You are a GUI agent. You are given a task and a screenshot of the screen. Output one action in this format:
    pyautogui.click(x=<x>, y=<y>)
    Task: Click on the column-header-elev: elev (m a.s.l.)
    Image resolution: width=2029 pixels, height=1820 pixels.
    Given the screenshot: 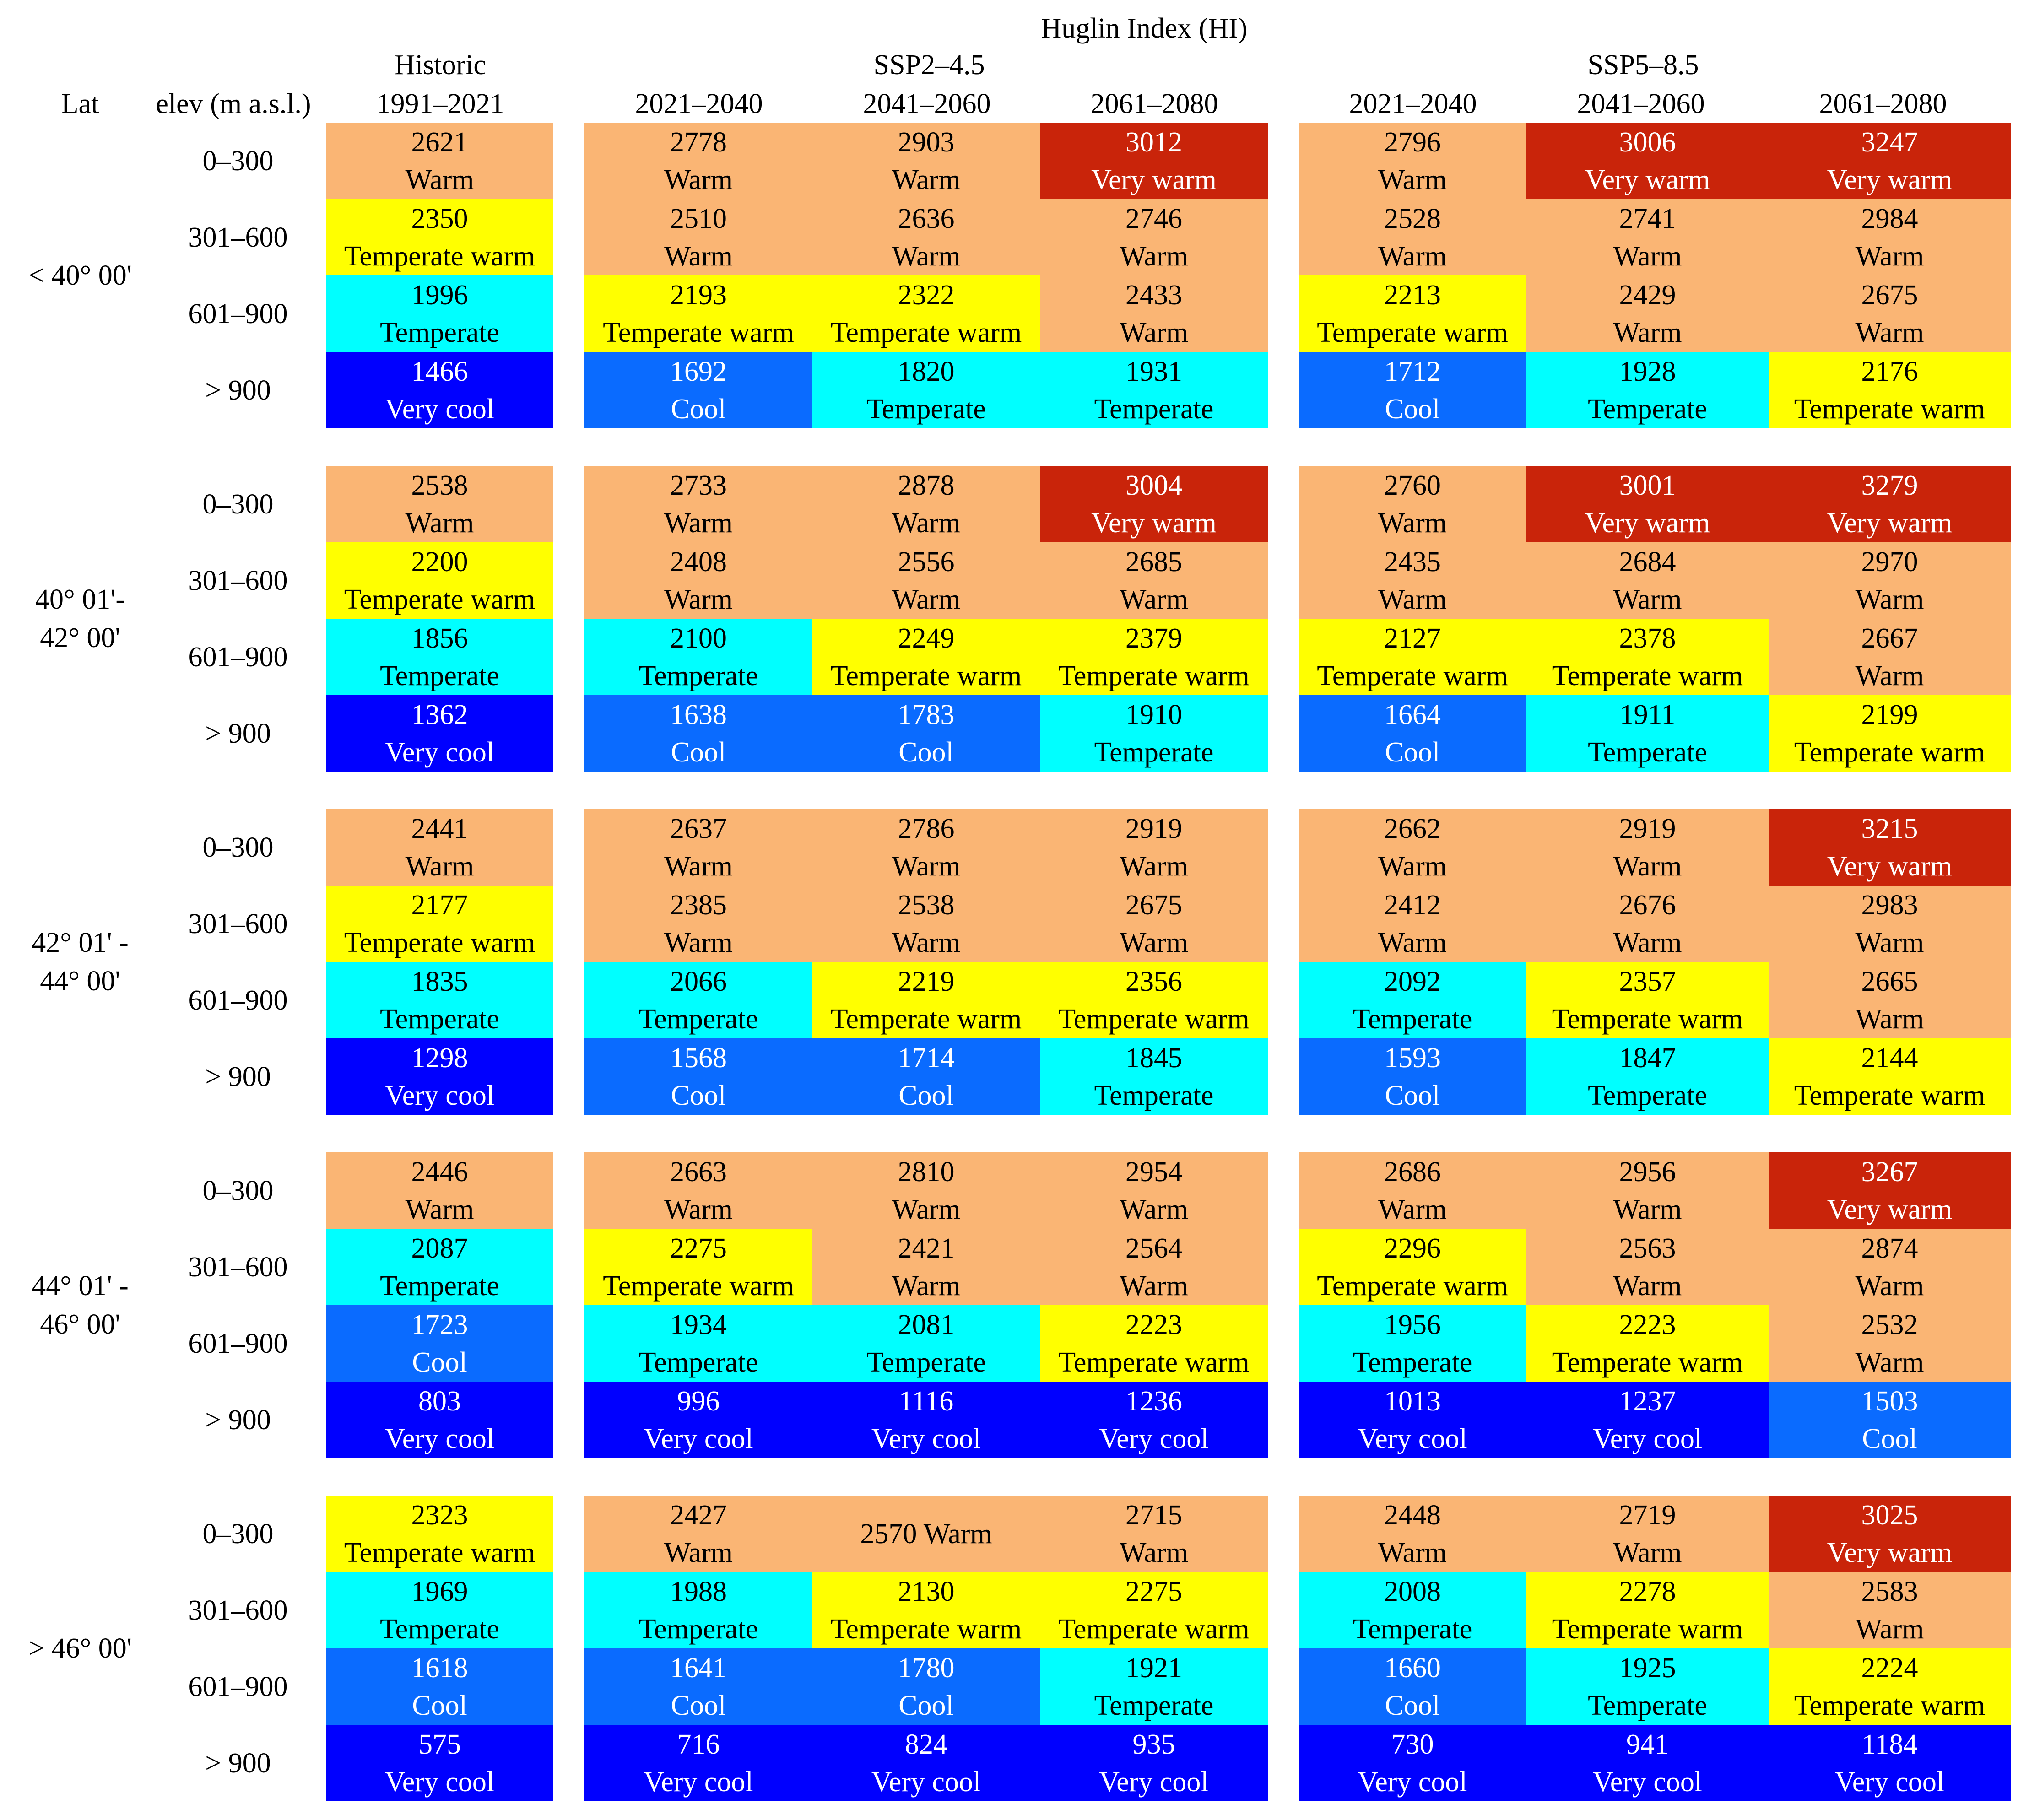 What is the action you would take?
    pyautogui.click(x=233, y=103)
    